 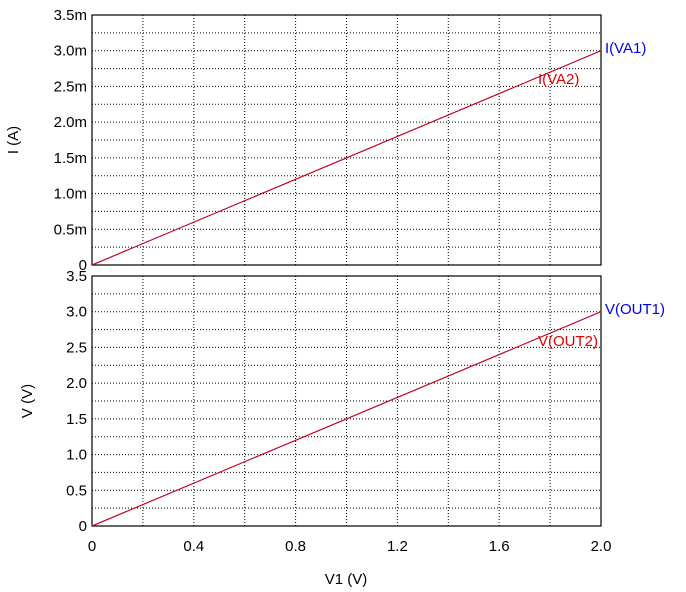 I want to click on y-axis-label: I (A), so click(x=13, y=140).